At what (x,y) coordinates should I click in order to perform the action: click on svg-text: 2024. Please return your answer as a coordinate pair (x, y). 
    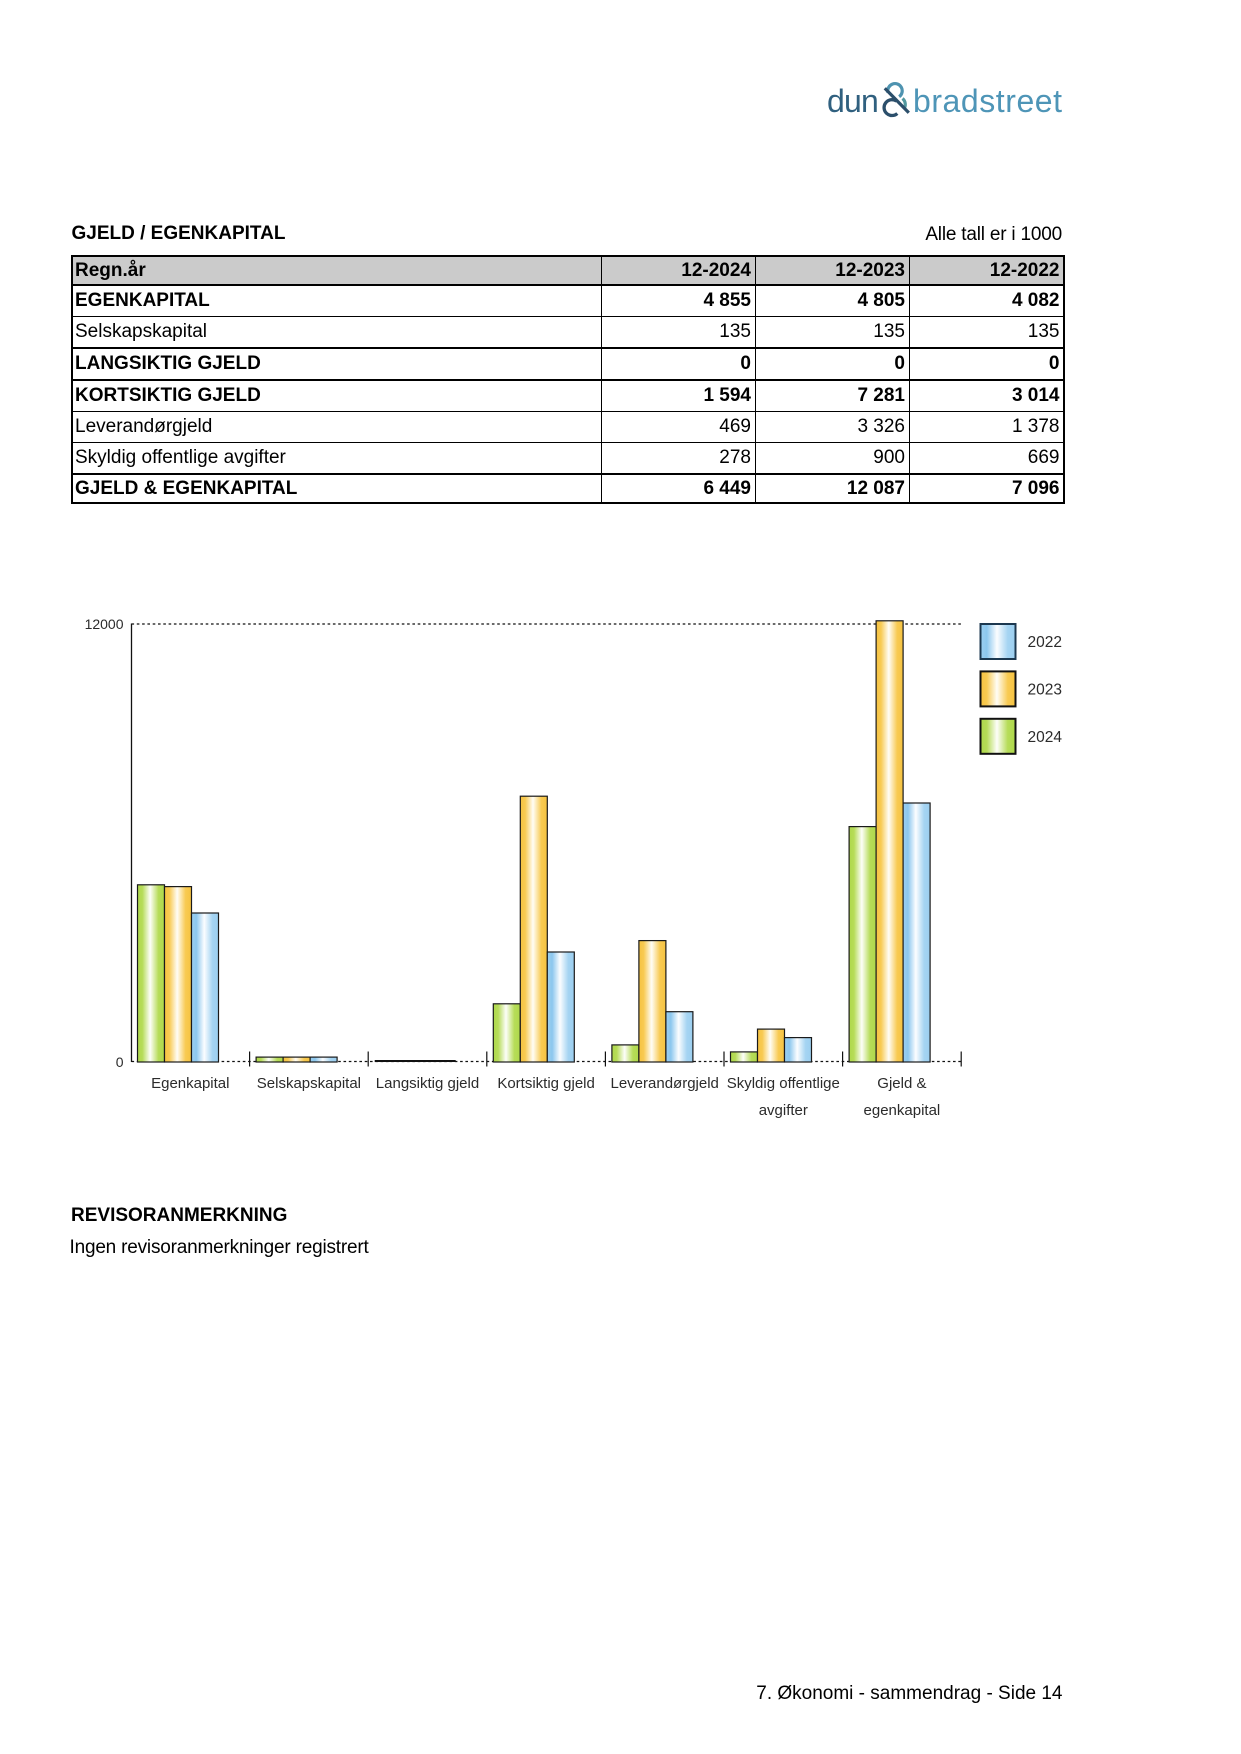
    Looking at the image, I should click on (1045, 737).